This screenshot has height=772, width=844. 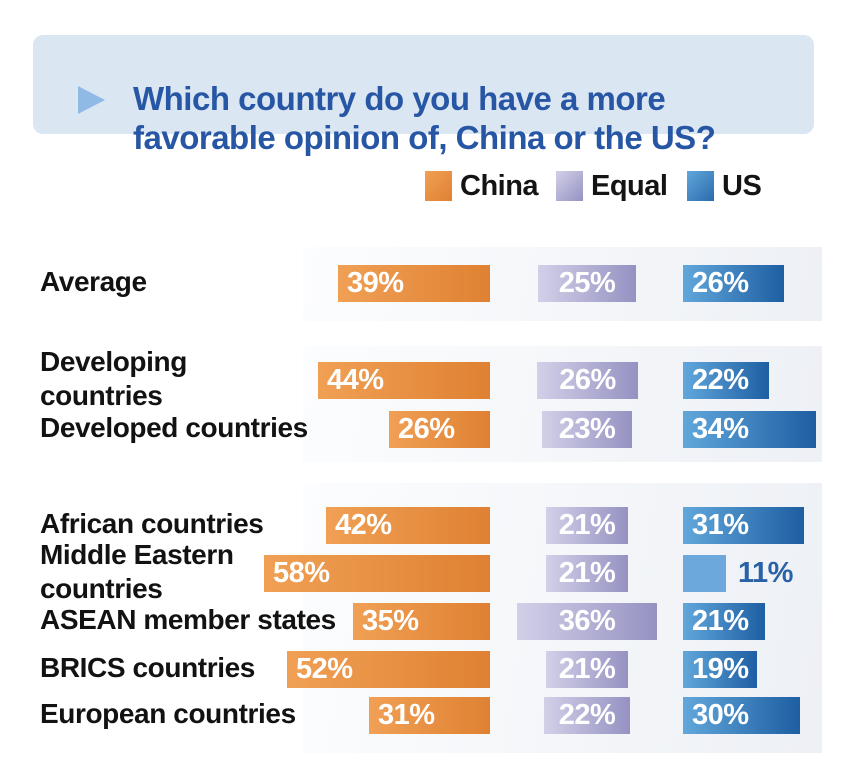 I want to click on bar-us: 30%, so click(x=741, y=715).